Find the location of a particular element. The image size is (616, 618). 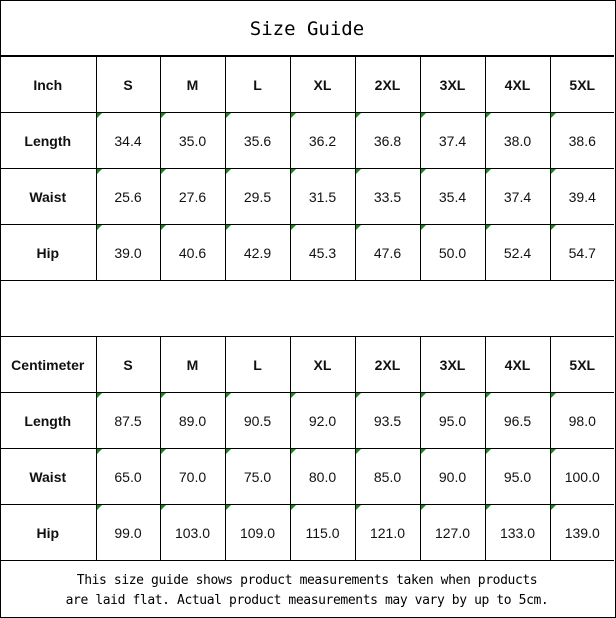

measurement-cell: 127.0 is located at coordinates (452, 532).